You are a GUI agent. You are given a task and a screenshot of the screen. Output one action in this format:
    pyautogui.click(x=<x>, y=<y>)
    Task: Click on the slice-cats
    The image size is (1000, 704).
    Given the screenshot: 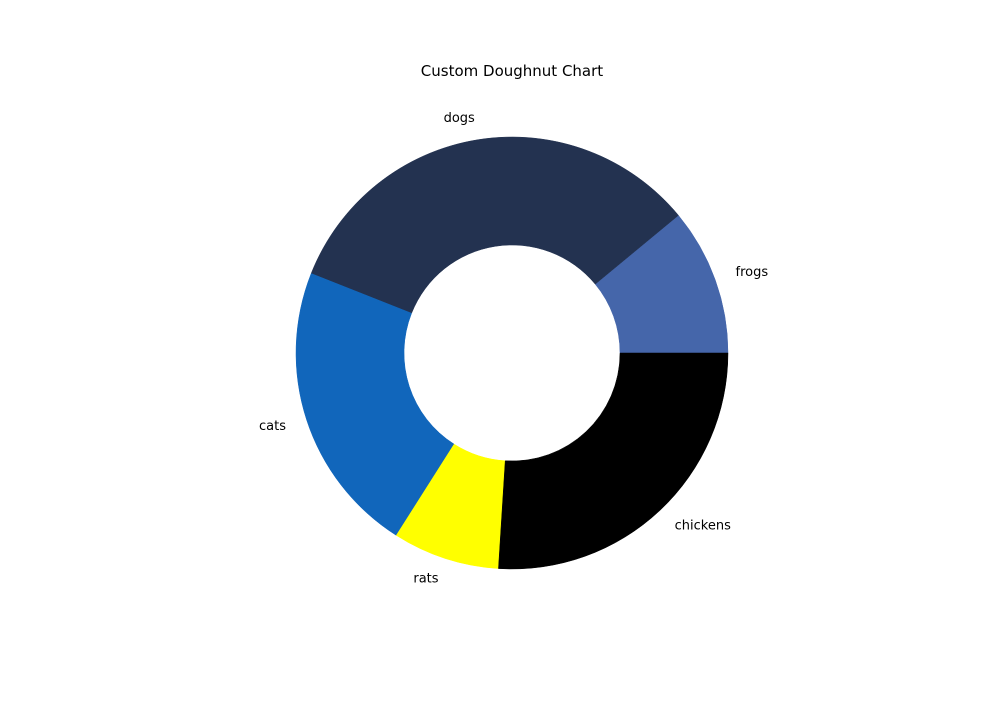 What is the action you would take?
    pyautogui.click(x=375, y=404)
    